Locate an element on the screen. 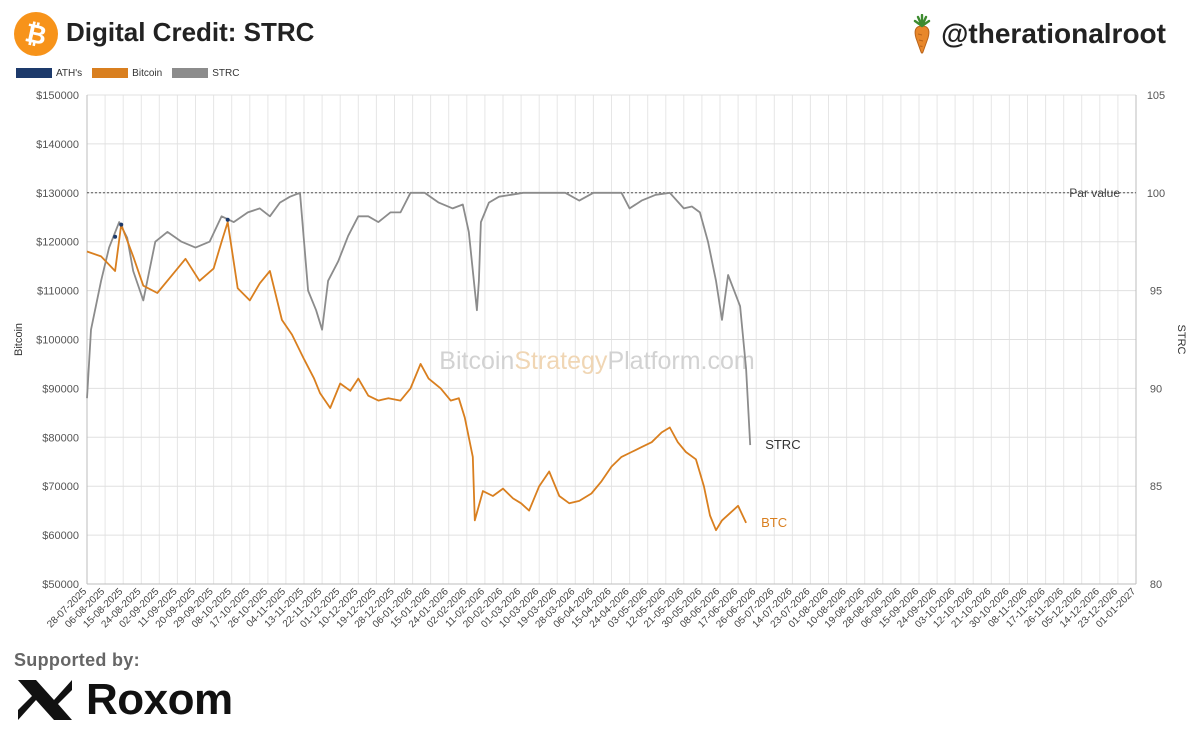 Image resolution: width=1200 pixels, height=739 pixels. legend-item-strc: STRC is located at coordinates (205, 73).